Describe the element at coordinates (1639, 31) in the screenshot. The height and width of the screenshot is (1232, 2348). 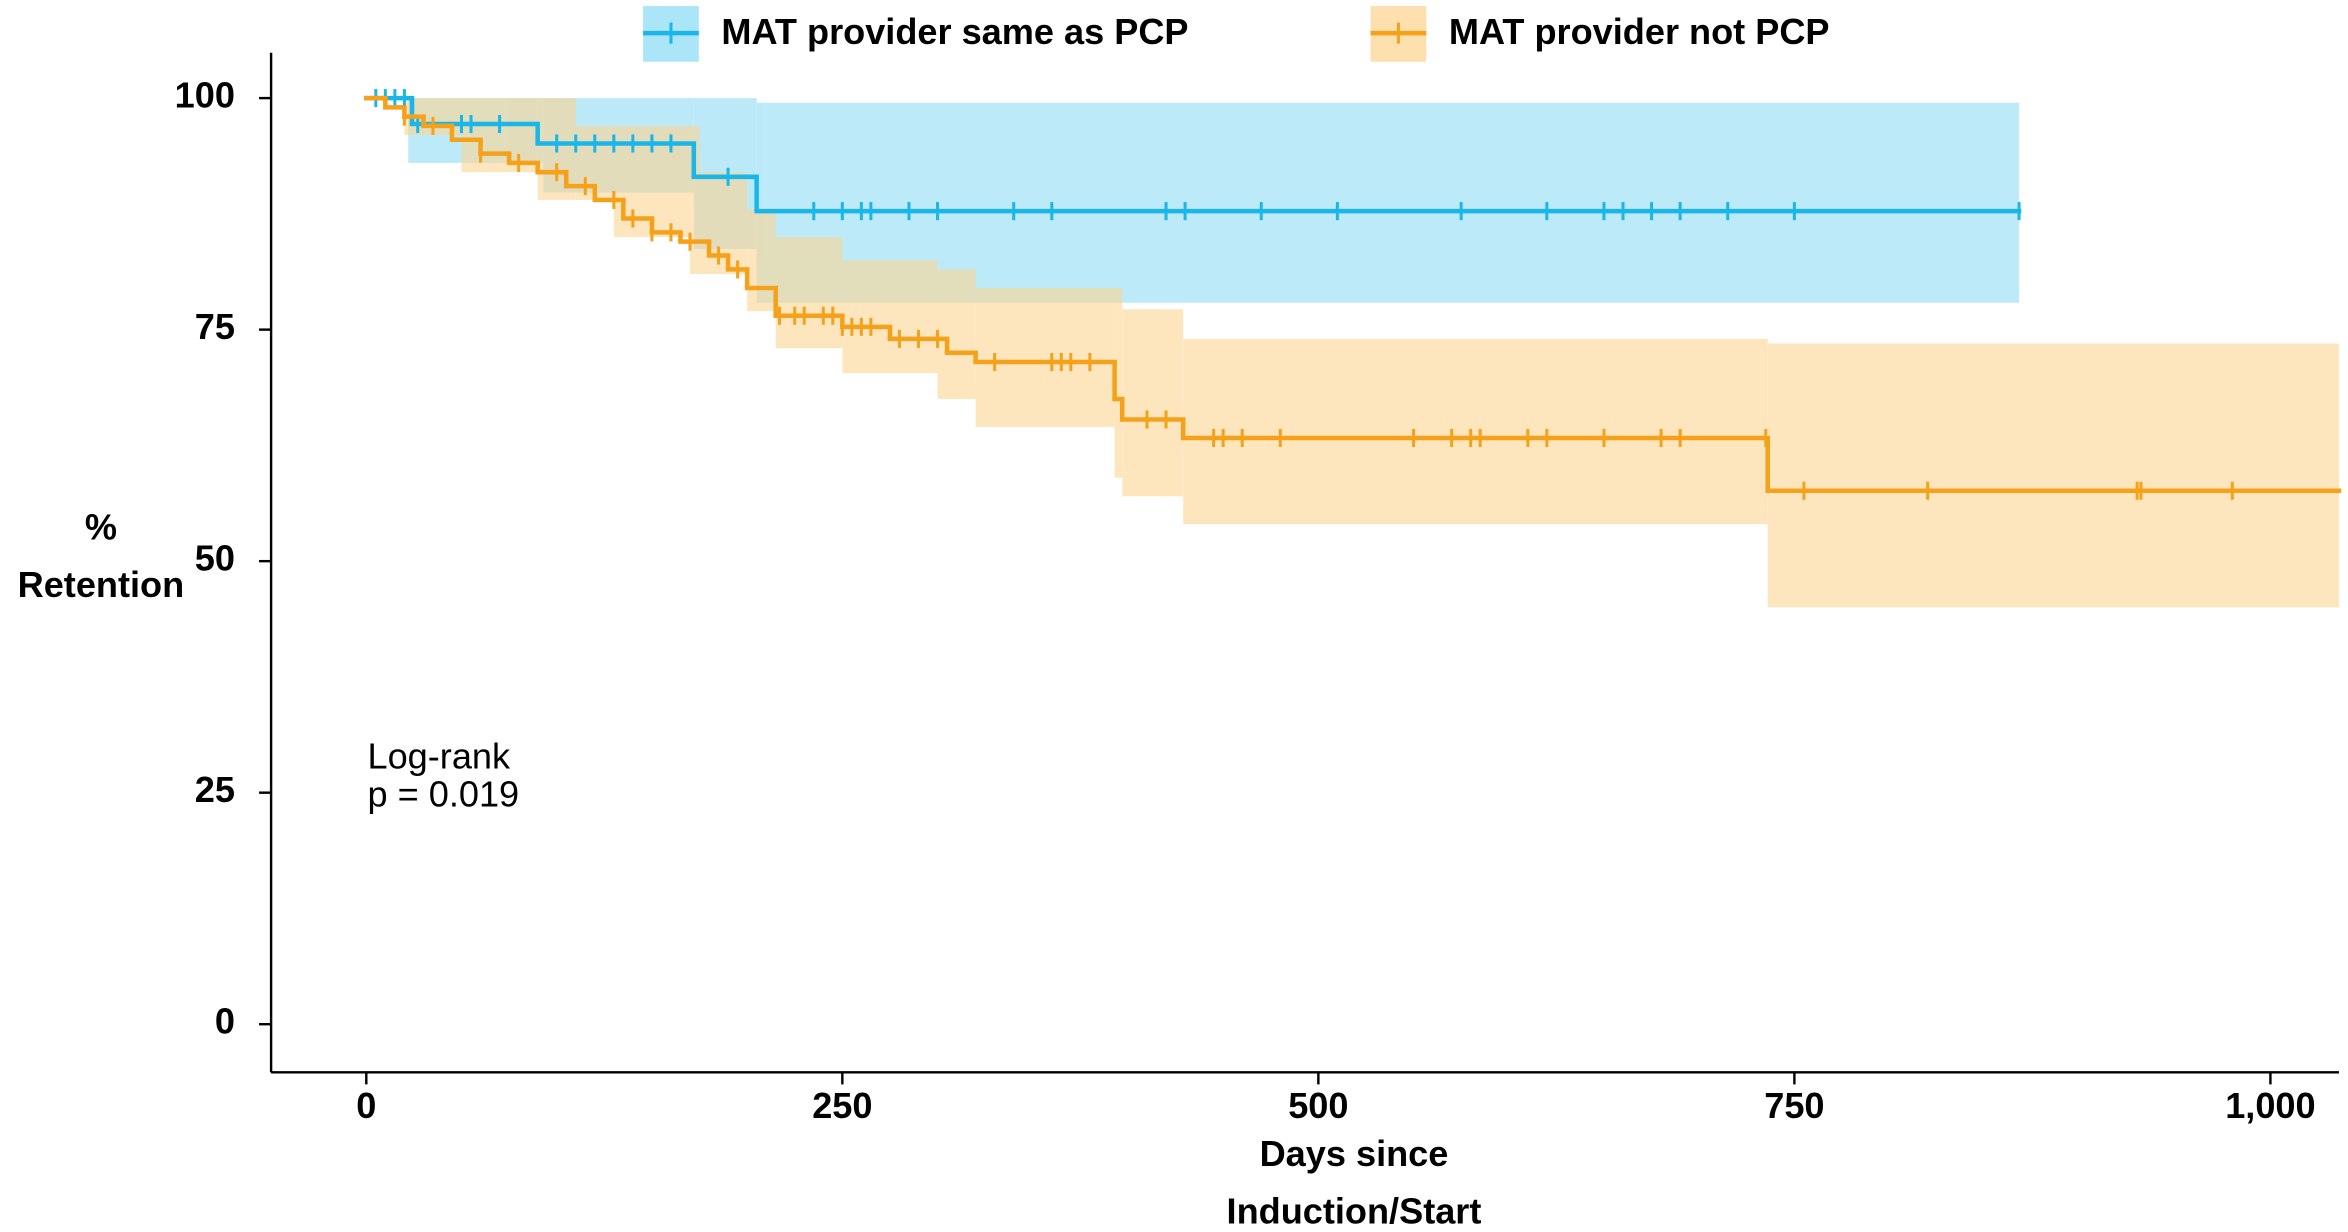
I see `legend-label: MAT provider not PCP` at that location.